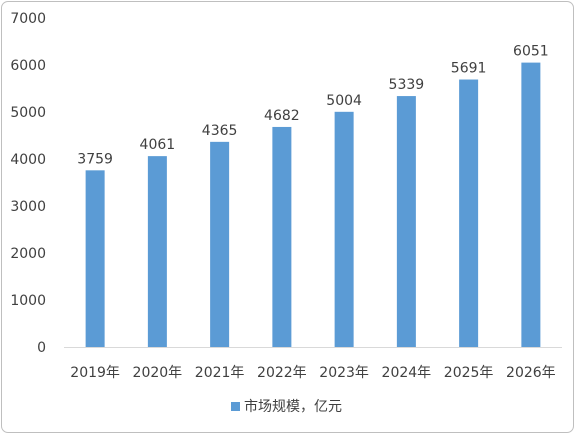 The height and width of the screenshot is (436, 577). I want to click on y-tick-label: 5000, so click(28, 113).